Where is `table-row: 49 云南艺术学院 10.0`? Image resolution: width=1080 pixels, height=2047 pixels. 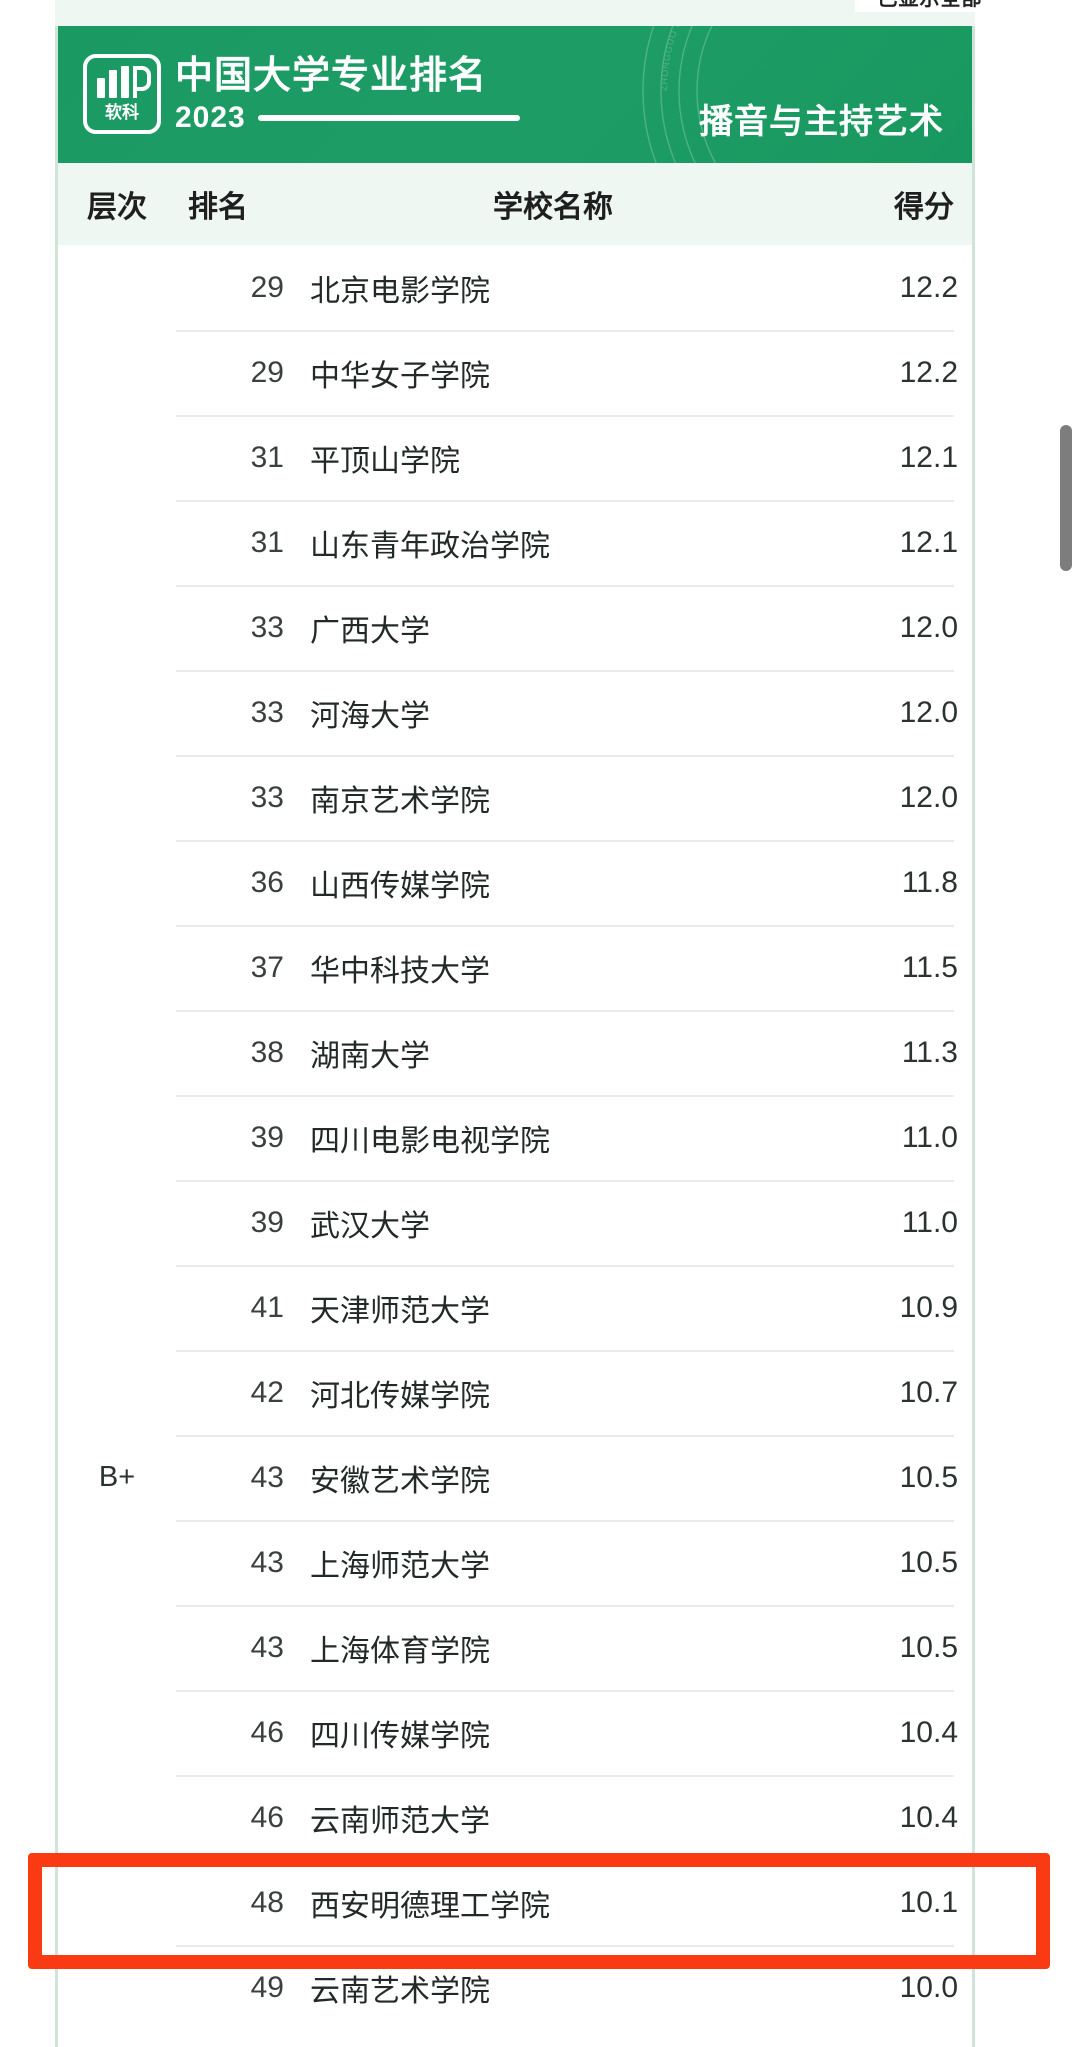
table-row: 49 云南艺术学院 10.0 is located at coordinates (515, 1987).